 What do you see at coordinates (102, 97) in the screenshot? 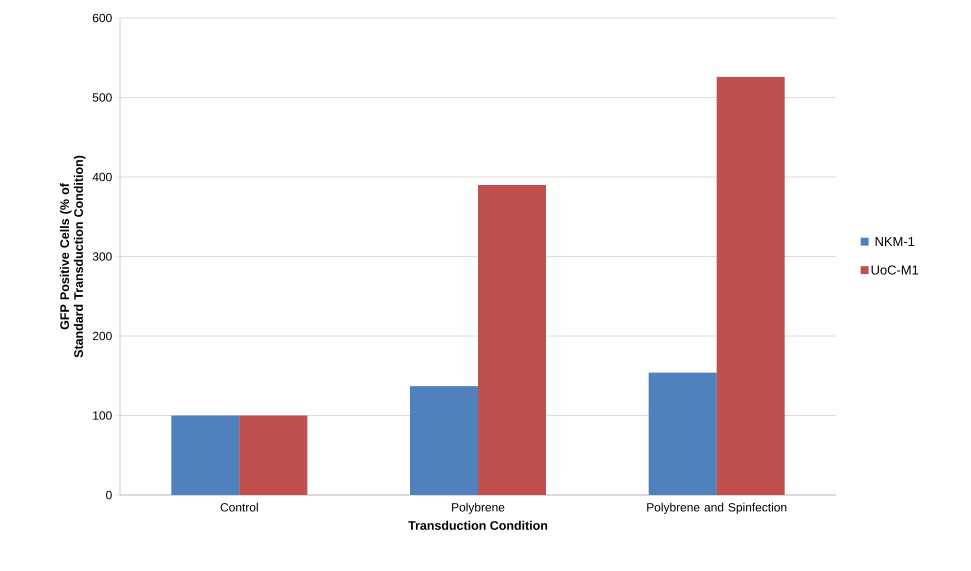
I see `y-tick-label: 500` at bounding box center [102, 97].